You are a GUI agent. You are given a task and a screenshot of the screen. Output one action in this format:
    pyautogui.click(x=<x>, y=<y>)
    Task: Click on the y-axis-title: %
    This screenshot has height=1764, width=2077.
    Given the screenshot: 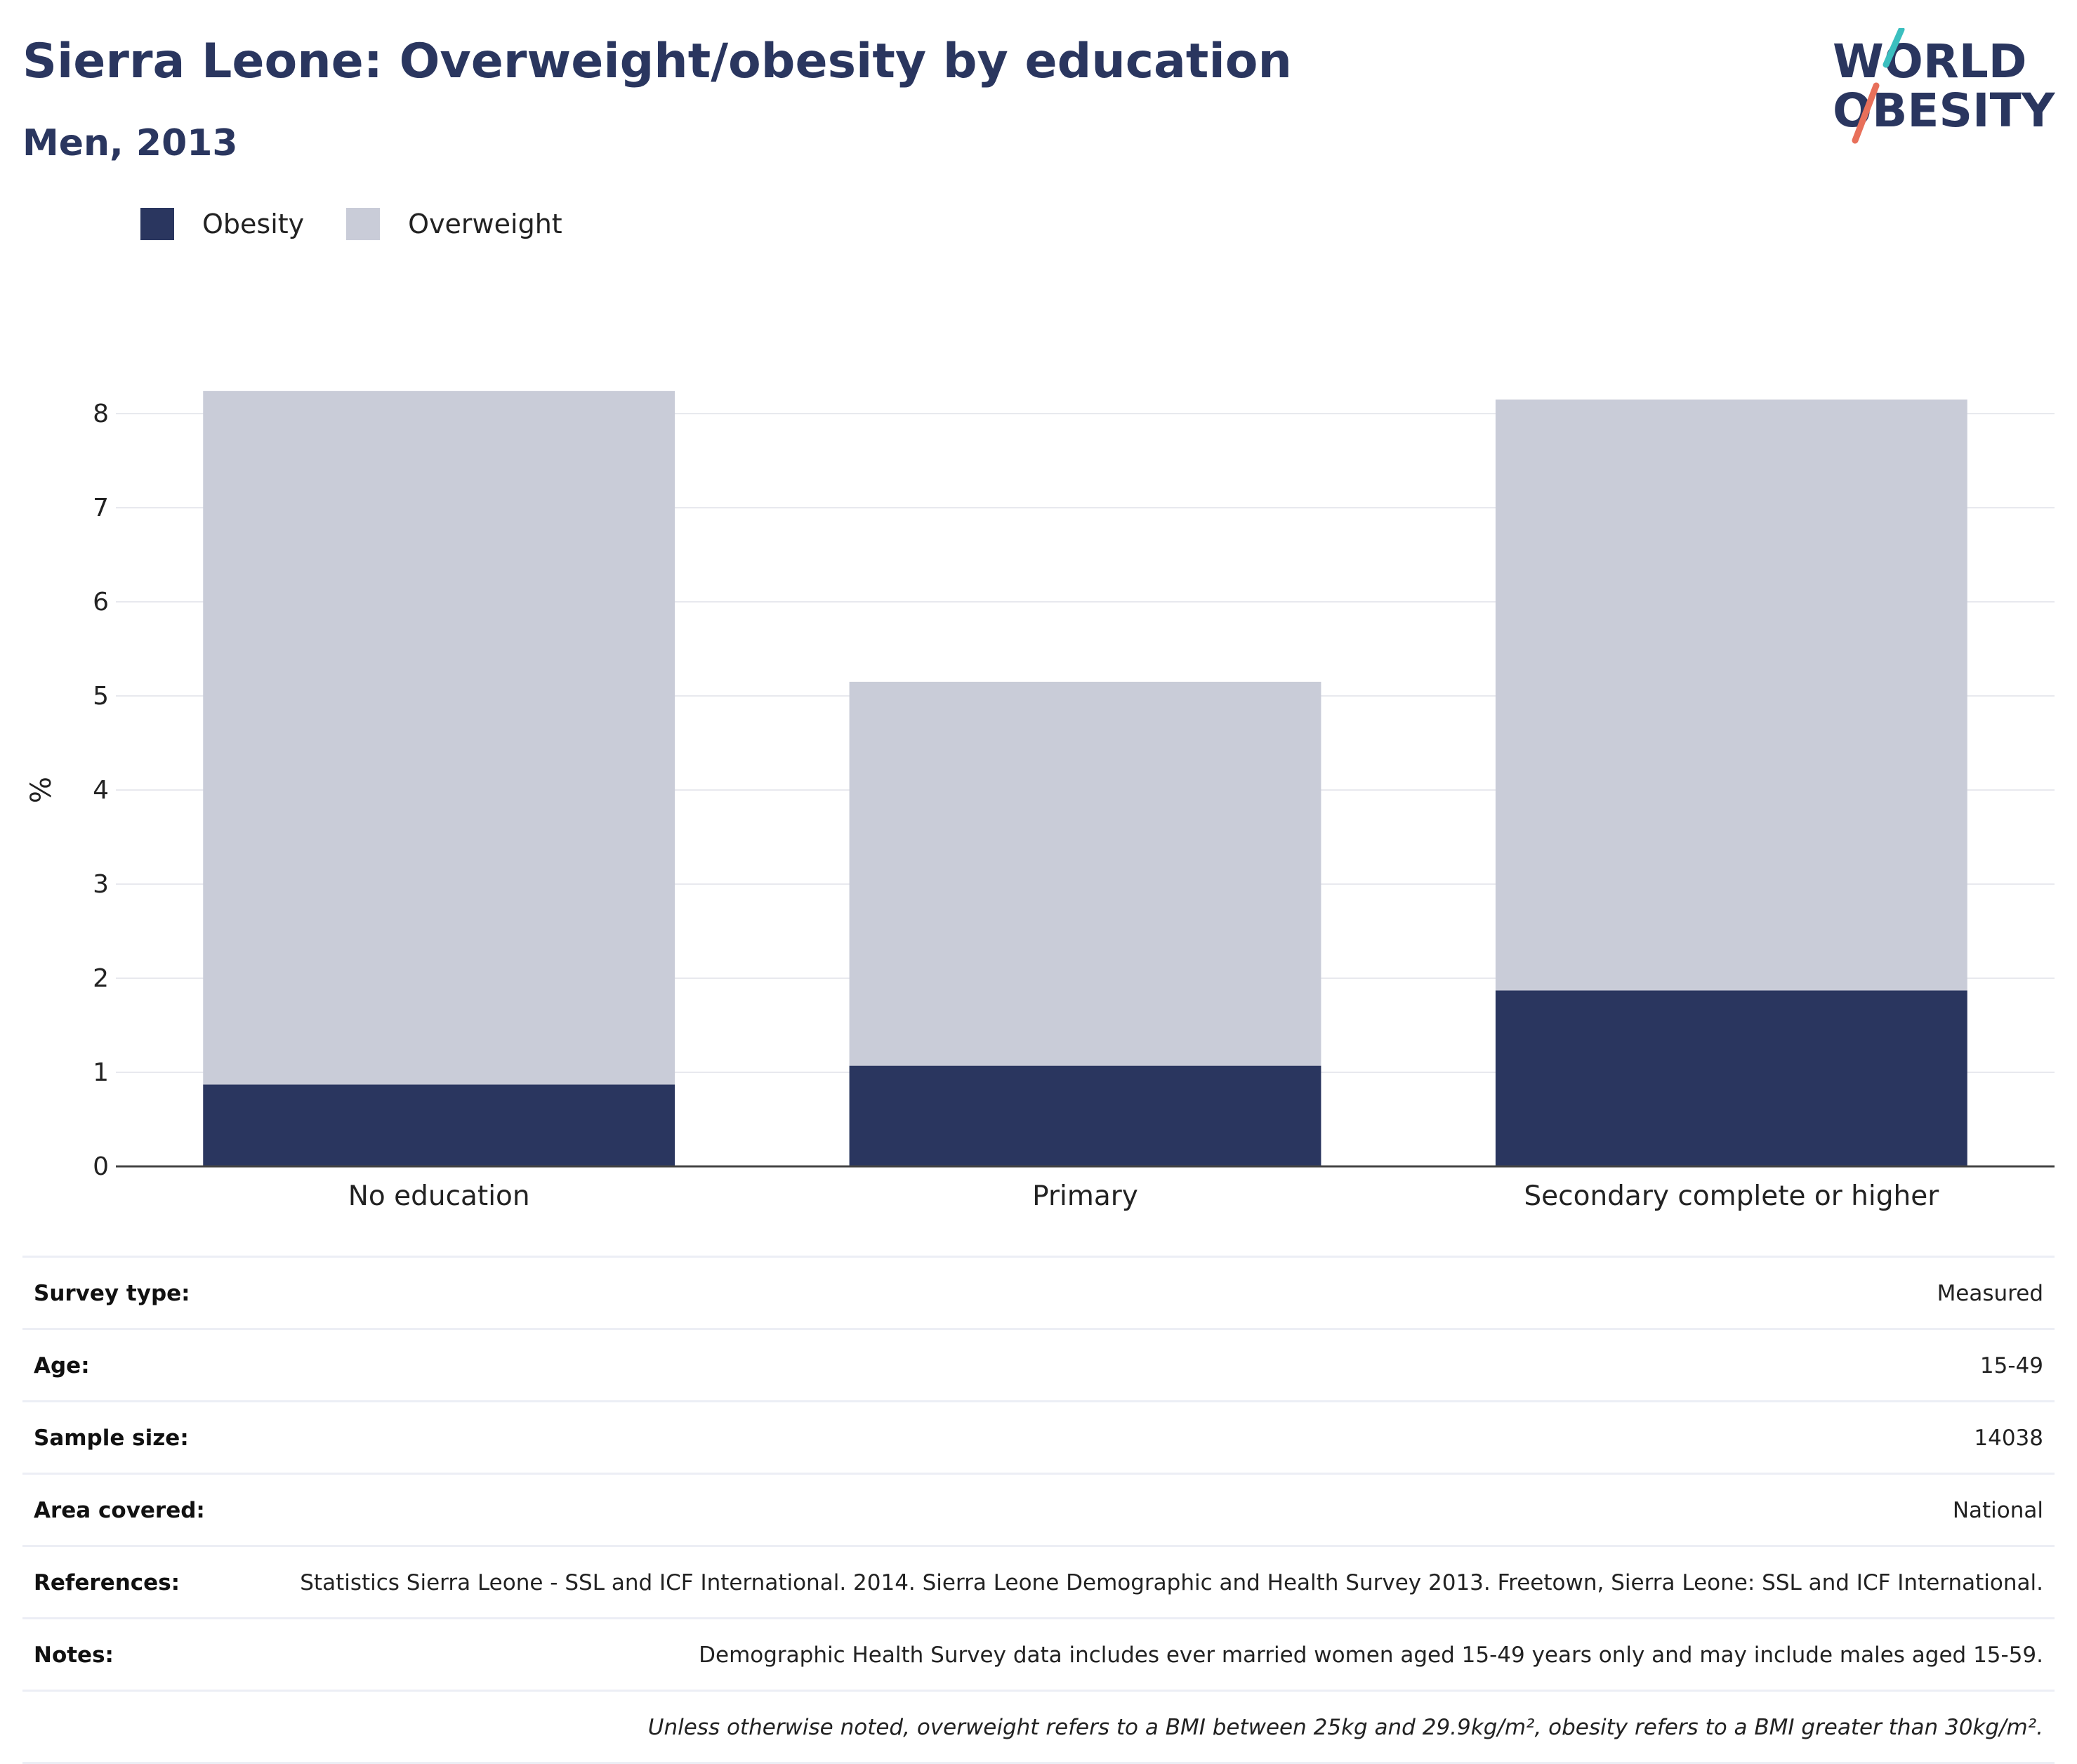 What is the action you would take?
    pyautogui.click(x=41, y=790)
    